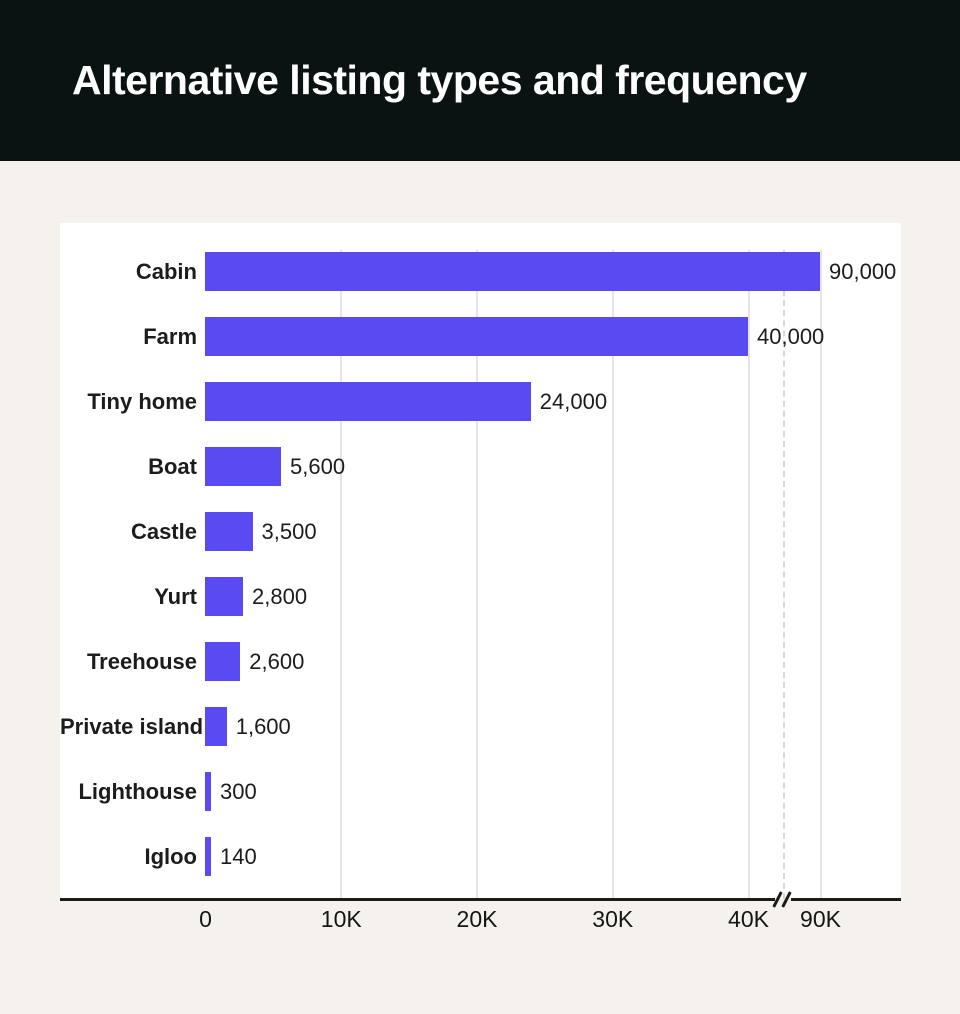 This screenshot has width=960, height=1014. Describe the element at coordinates (480, 466) in the screenshot. I see `bar-row: Boat 5,600` at that location.